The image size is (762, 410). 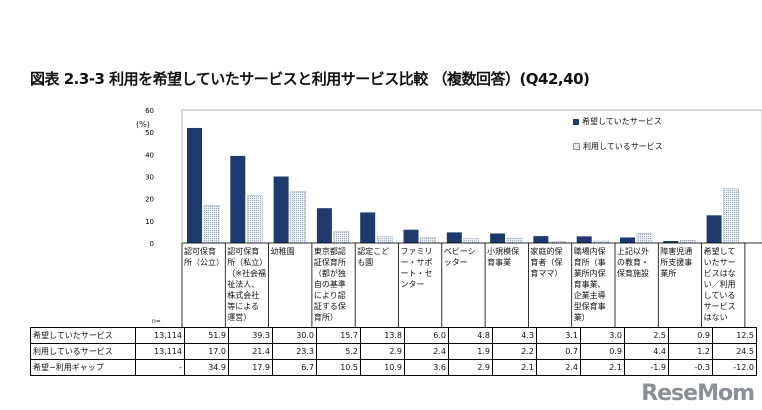 What do you see at coordinates (206, 335) in the screenshot?
I see `value-cell: 51.9` at bounding box center [206, 335].